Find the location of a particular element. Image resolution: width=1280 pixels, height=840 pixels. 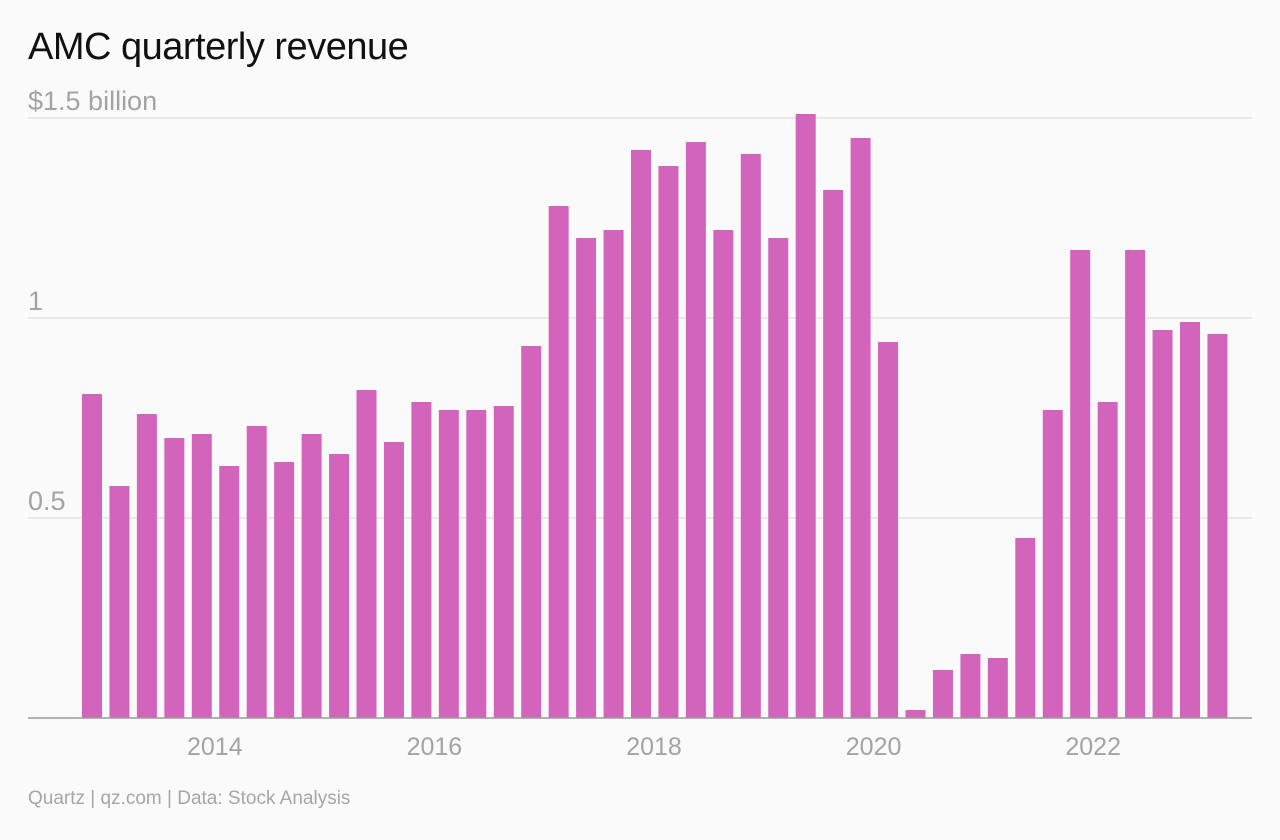

x-tick-label: 2018 is located at coordinates (654, 747).